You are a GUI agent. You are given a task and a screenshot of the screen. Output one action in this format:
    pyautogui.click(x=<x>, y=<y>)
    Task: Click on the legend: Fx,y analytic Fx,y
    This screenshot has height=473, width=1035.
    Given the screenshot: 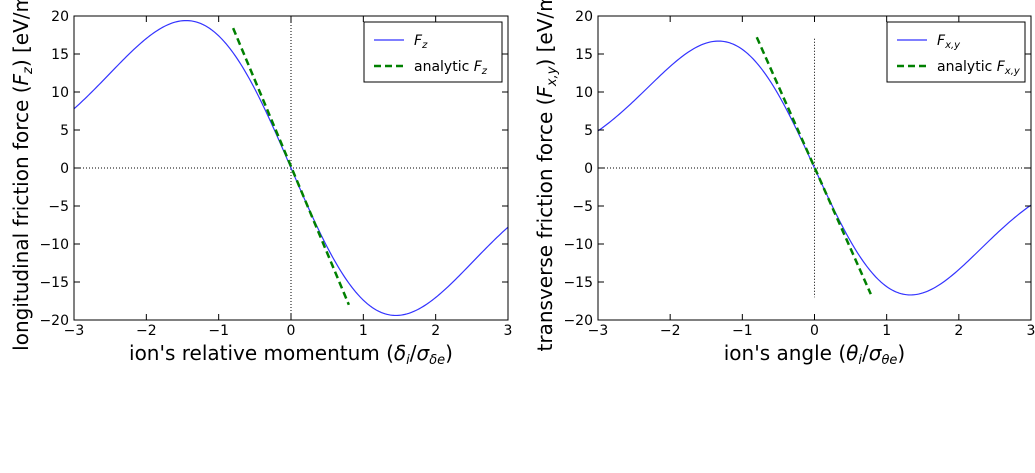 What is the action you would take?
    pyautogui.click(x=956, y=52)
    